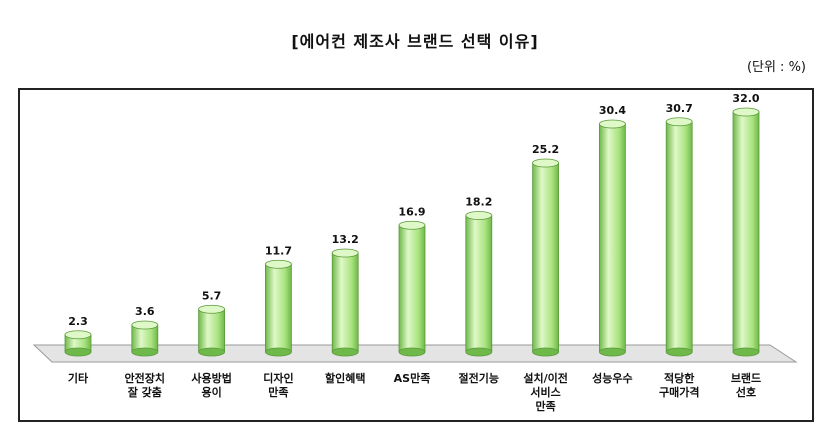  I want to click on data-label: 16.9, so click(411, 211).